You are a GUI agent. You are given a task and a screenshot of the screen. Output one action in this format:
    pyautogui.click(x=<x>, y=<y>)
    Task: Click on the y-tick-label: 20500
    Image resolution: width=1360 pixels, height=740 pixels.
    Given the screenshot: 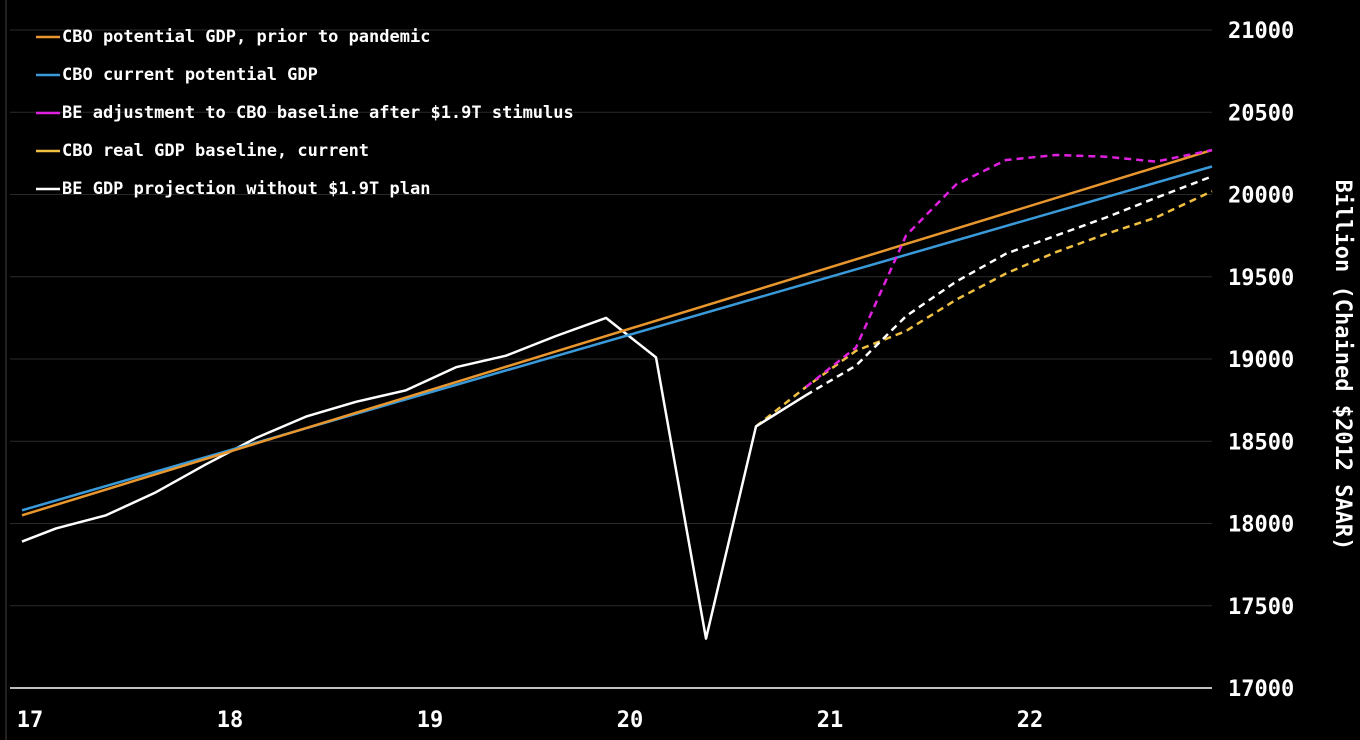 What is the action you would take?
    pyautogui.click(x=1261, y=113)
    